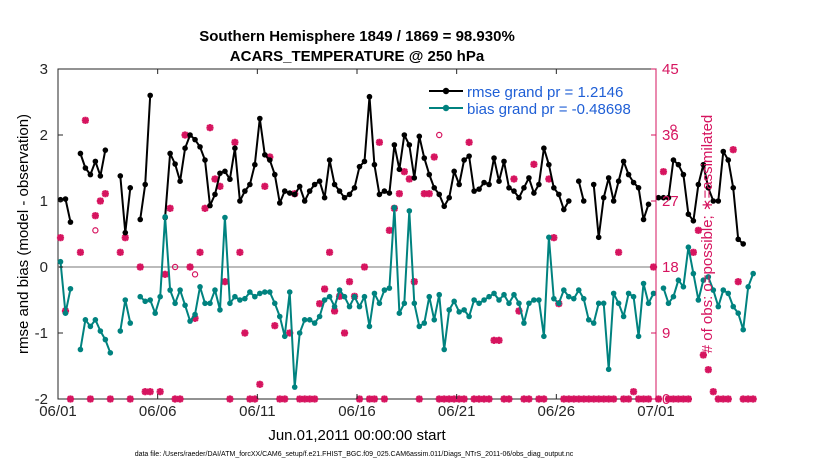 This screenshot has width=830, height=470. Describe the element at coordinates (549, 109) in the screenshot. I see `legend-bias-label: bias grand pr = -0.48698` at that location.